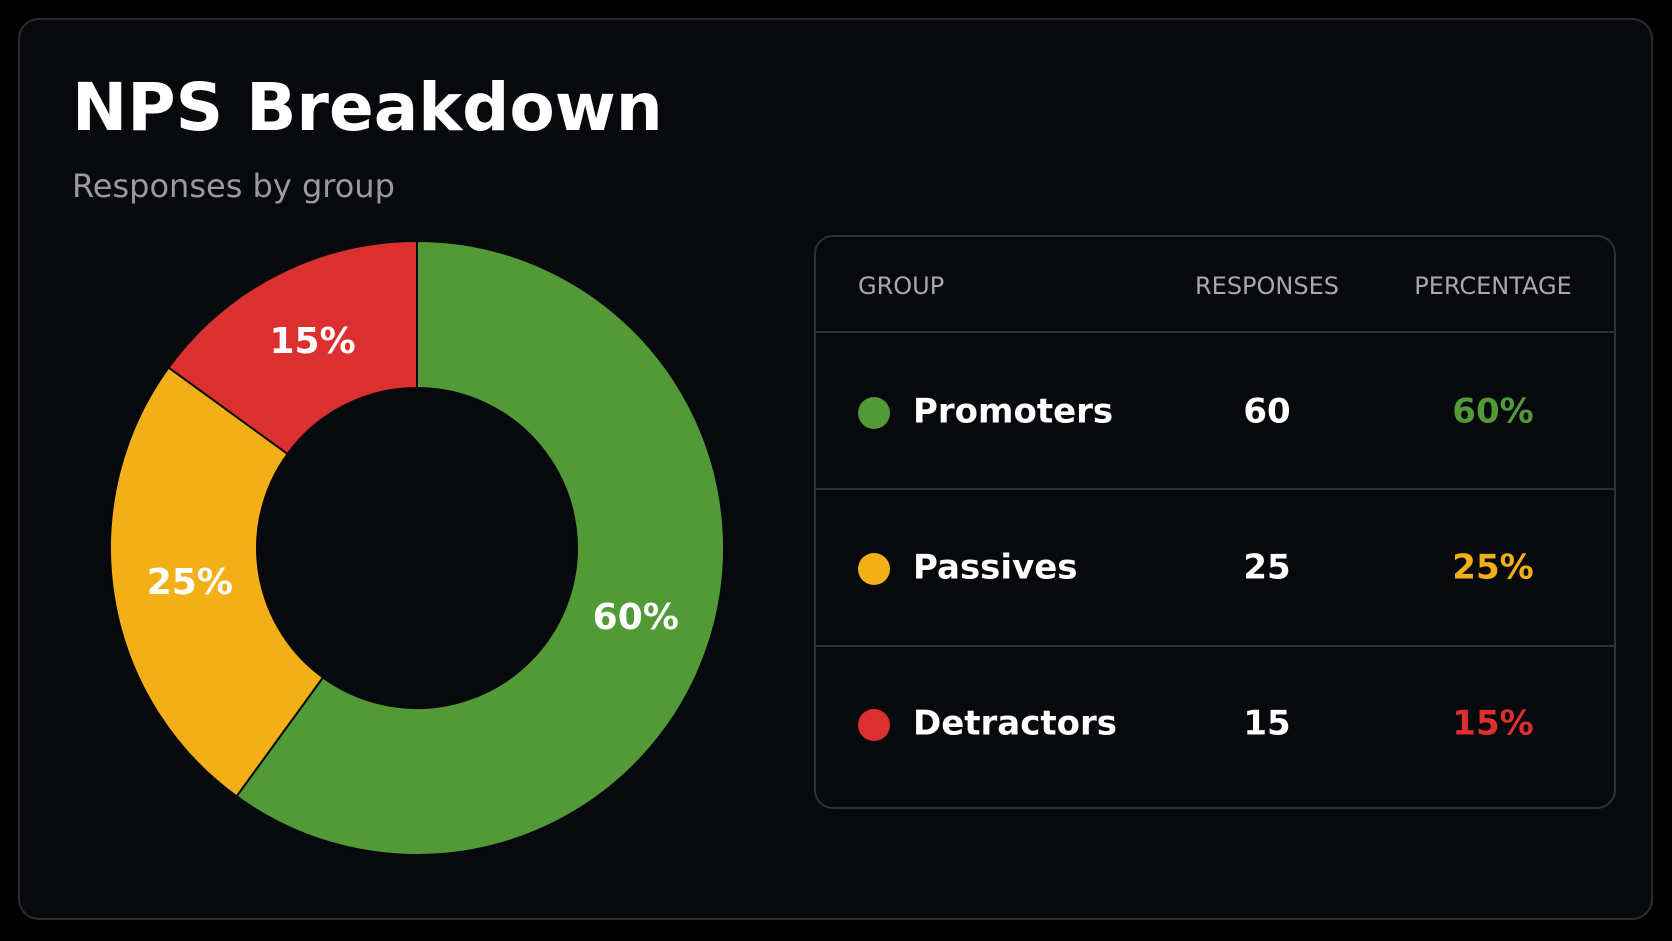  I want to click on responses: 15, so click(1266, 724).